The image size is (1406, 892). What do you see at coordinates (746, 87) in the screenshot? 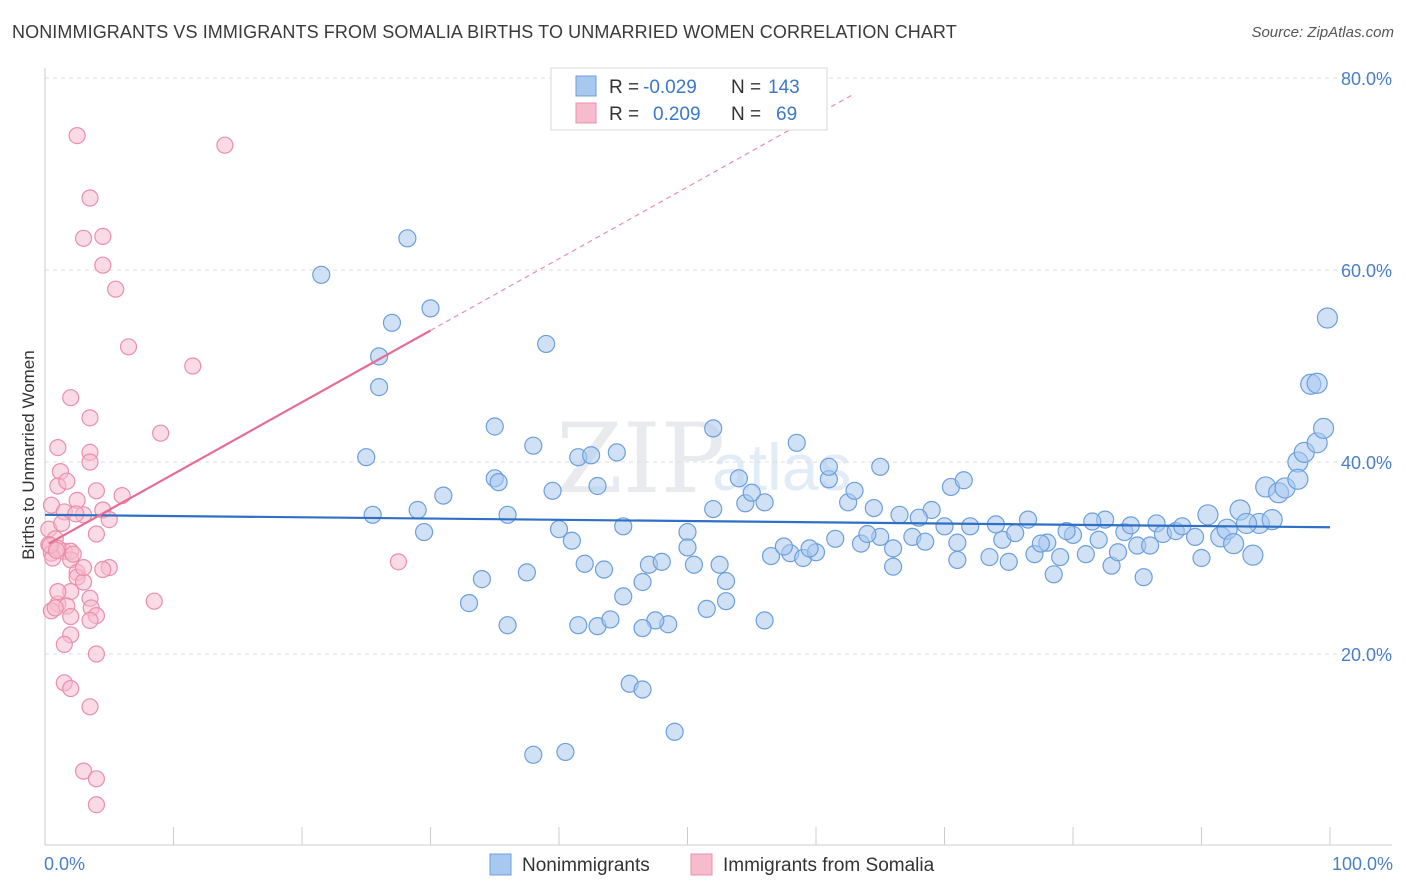
I see `legend-n-label-1: N =` at bounding box center [746, 87].